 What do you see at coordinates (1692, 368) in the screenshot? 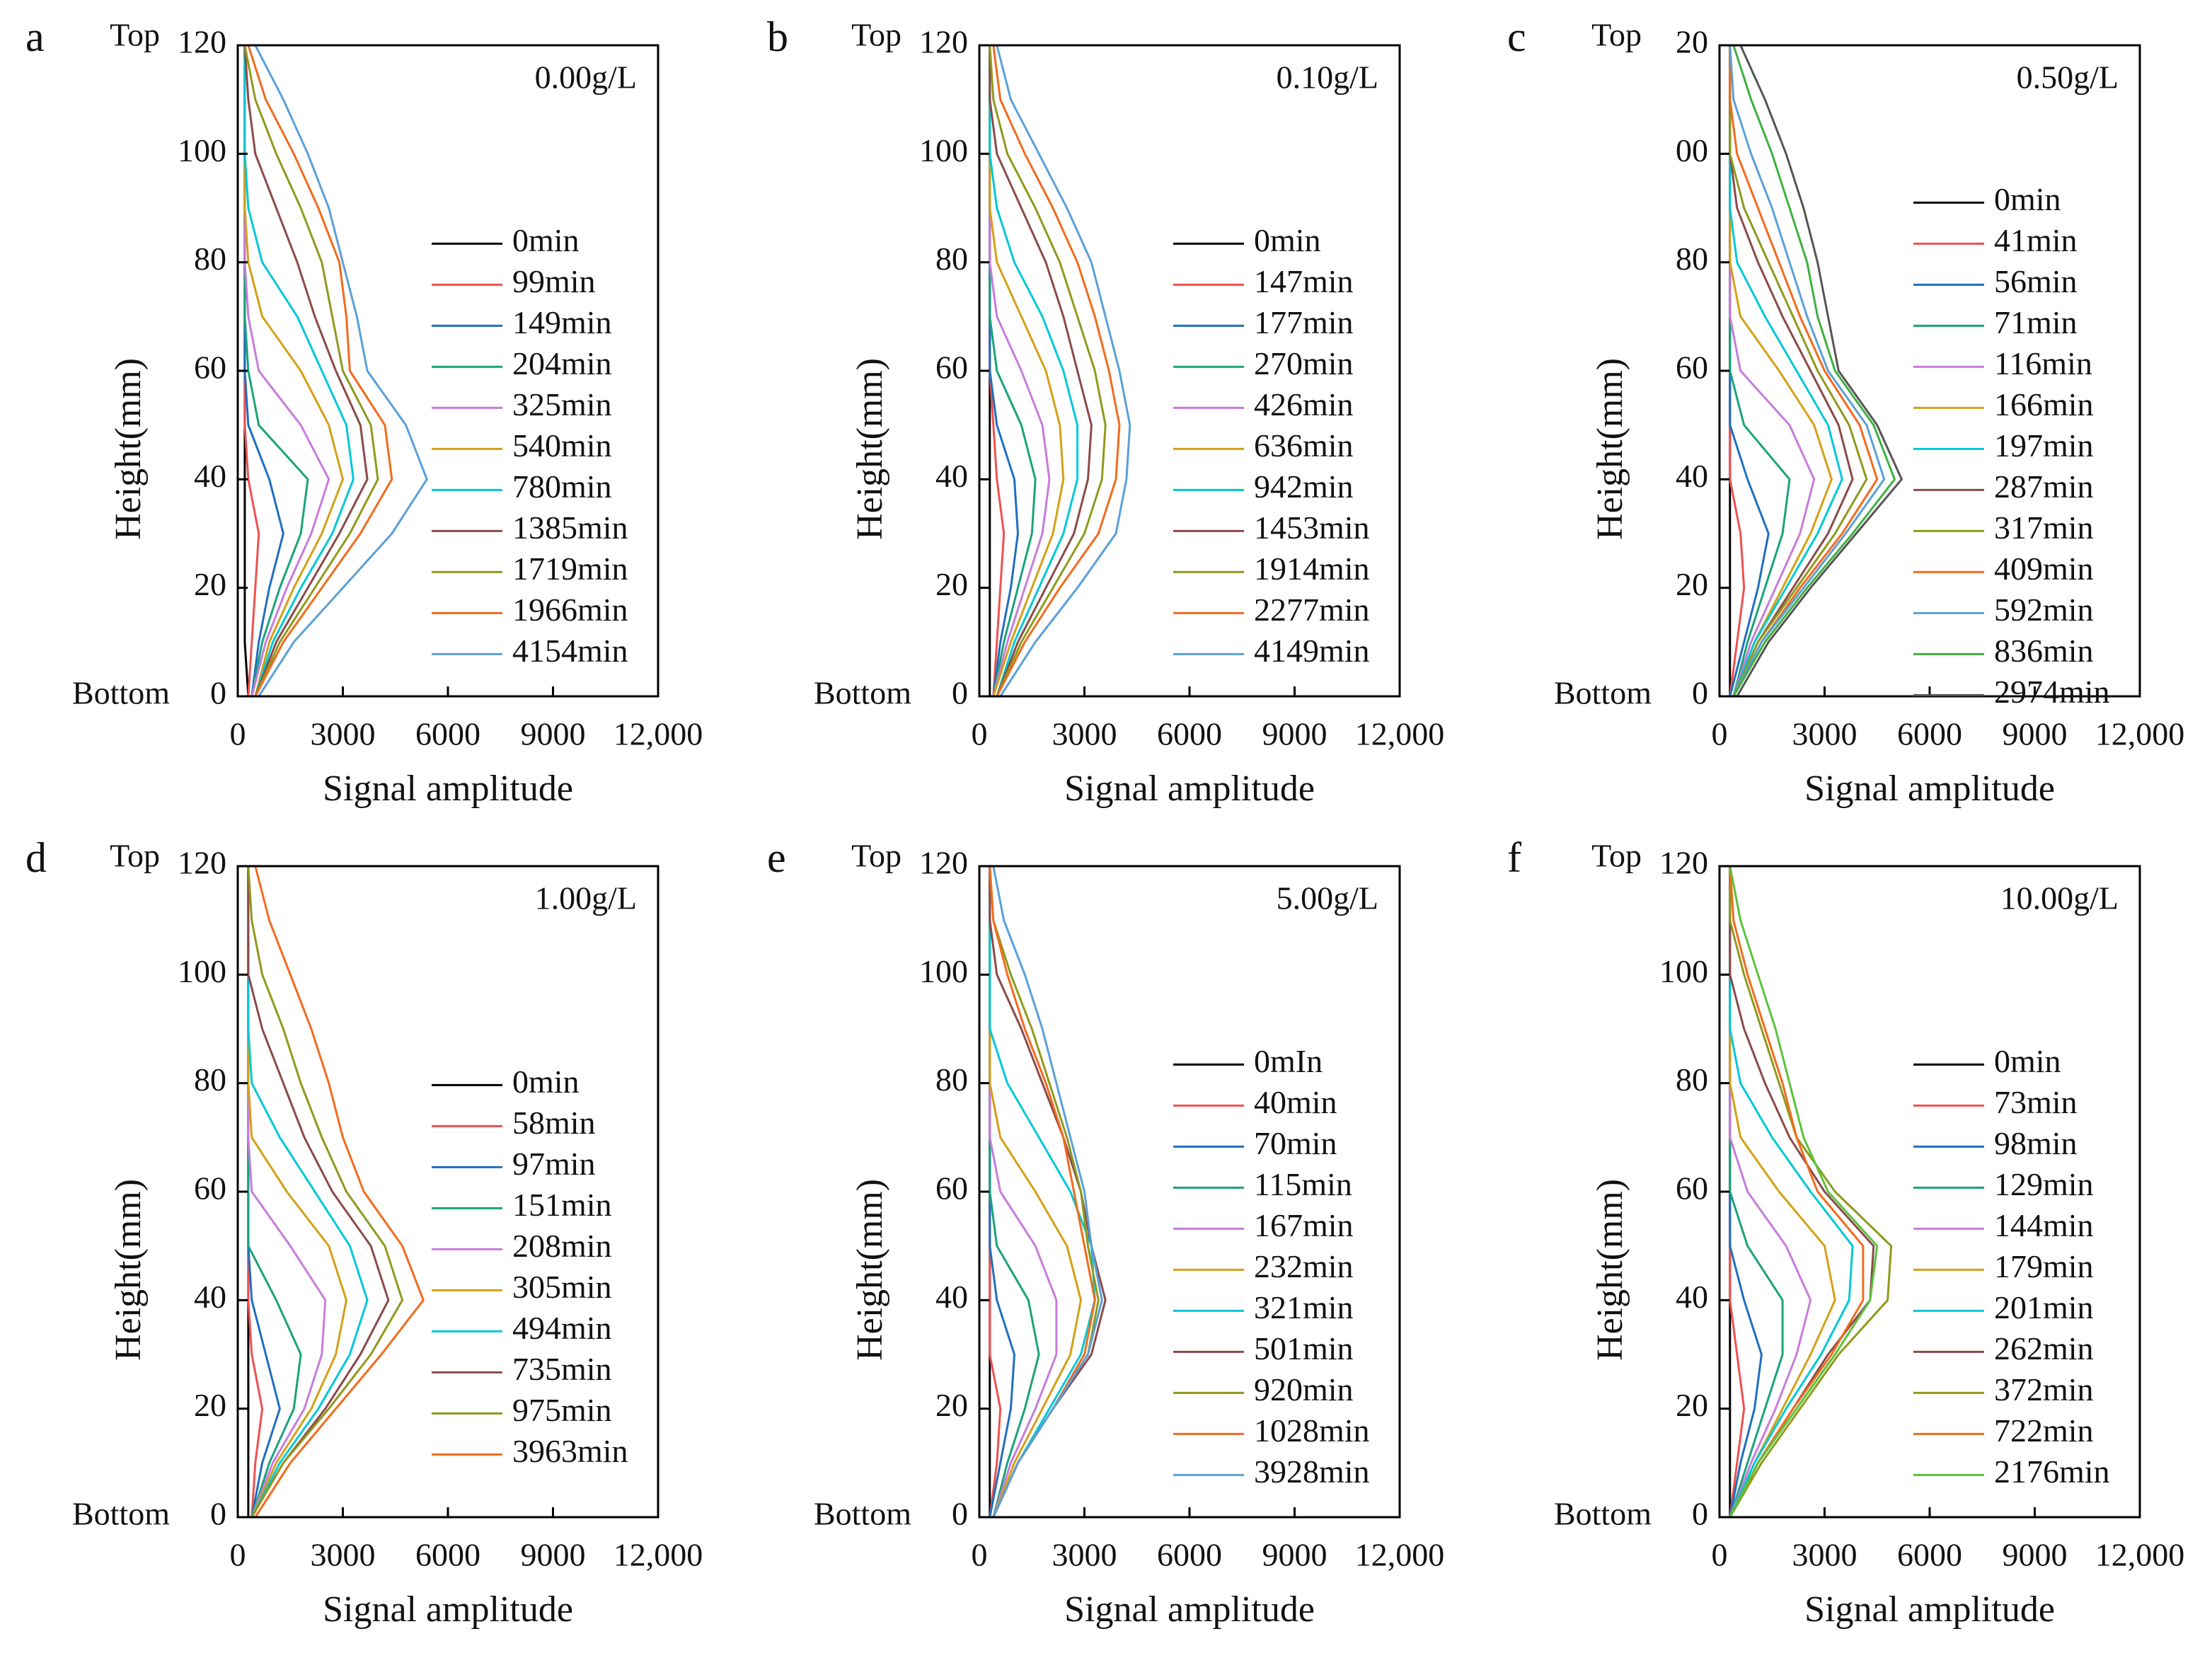
I see `y-tick-label: 60` at bounding box center [1692, 368].